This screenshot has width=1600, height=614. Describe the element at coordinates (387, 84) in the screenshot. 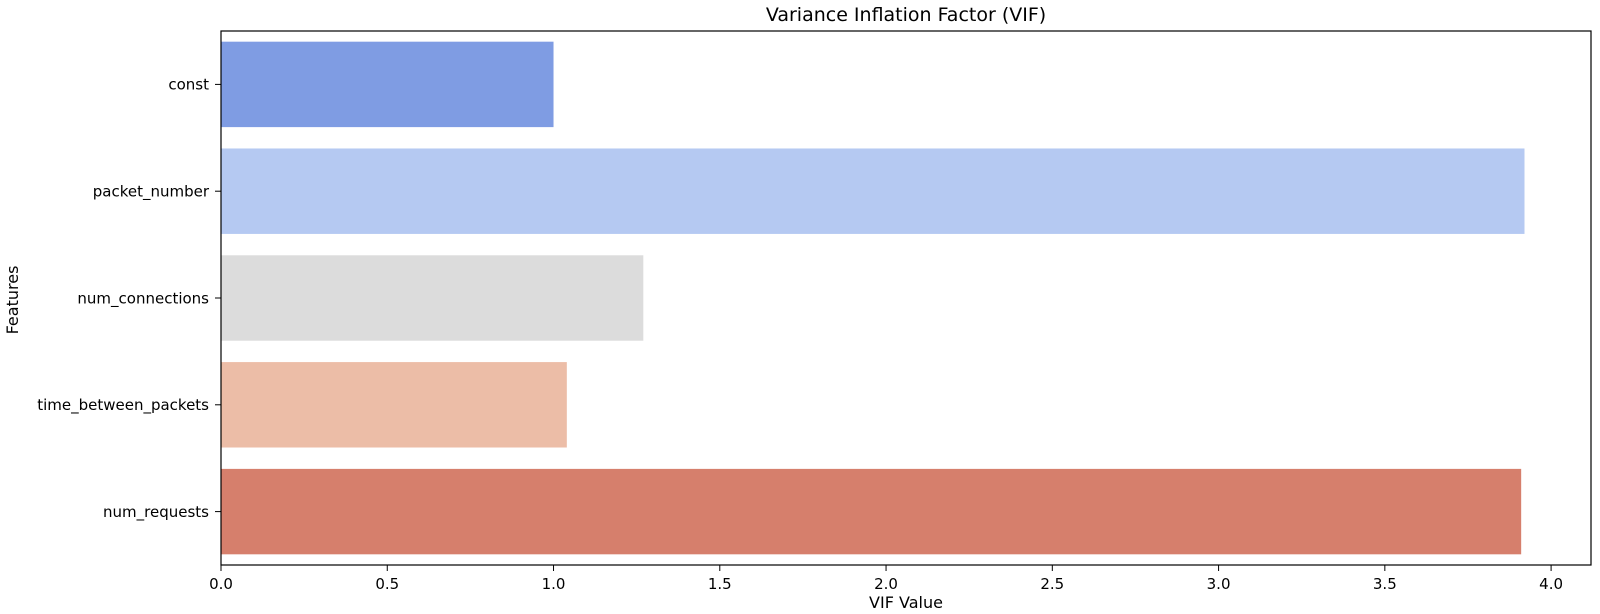

I see `bar-const` at that location.